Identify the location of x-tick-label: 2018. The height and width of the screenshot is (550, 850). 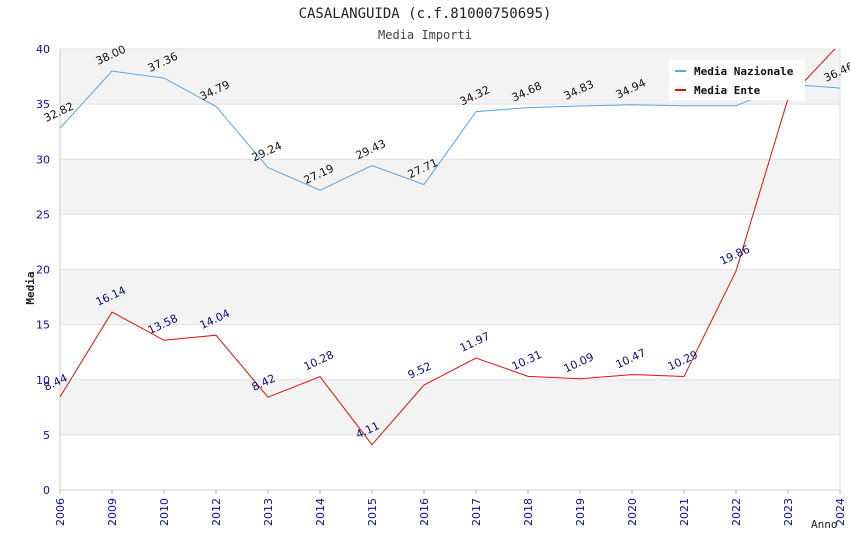
(528, 512).